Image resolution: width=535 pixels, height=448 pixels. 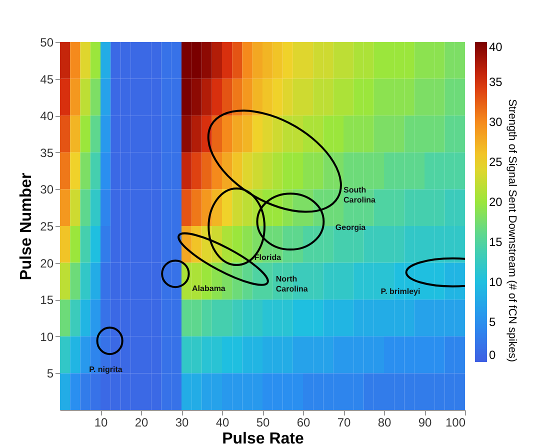 I want to click on y-tick-label: 45, so click(x=47, y=79).